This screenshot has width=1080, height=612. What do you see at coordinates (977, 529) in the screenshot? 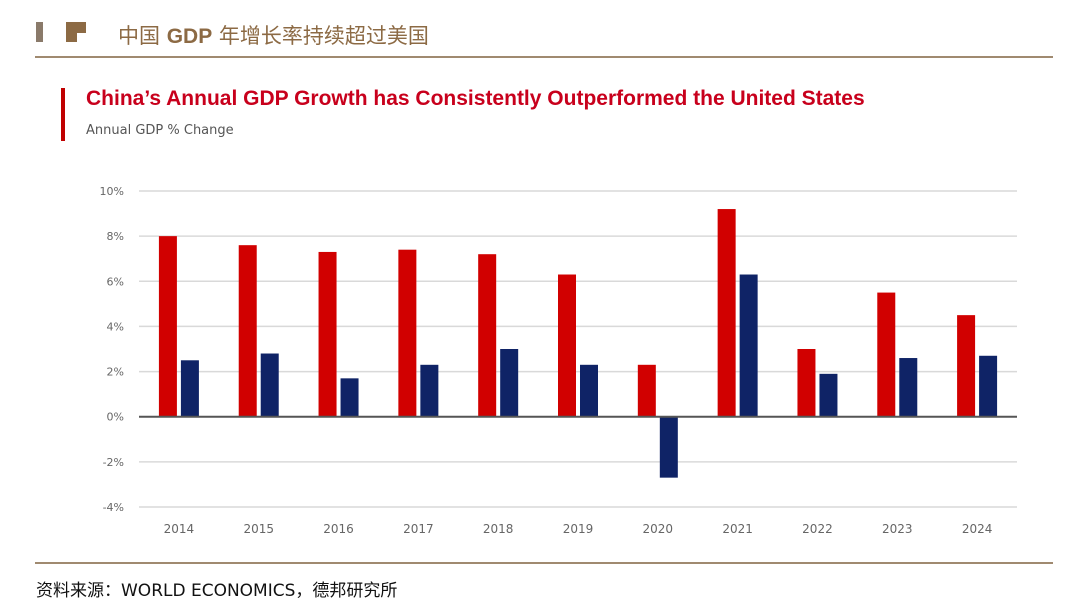
I see `x-tick-label: 2024` at bounding box center [977, 529].